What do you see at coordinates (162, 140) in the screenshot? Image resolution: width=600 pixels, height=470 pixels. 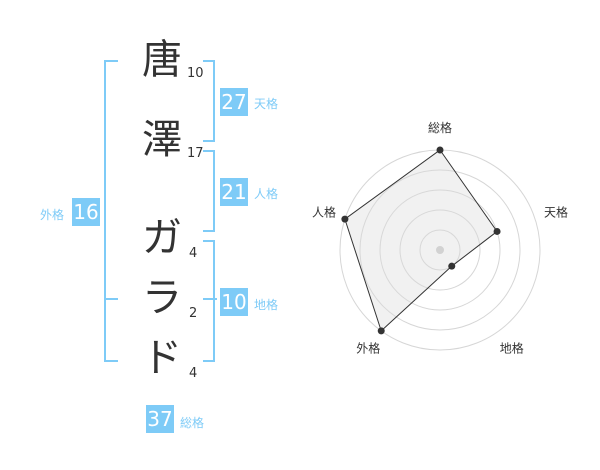 I see `name-char: 澤` at bounding box center [162, 140].